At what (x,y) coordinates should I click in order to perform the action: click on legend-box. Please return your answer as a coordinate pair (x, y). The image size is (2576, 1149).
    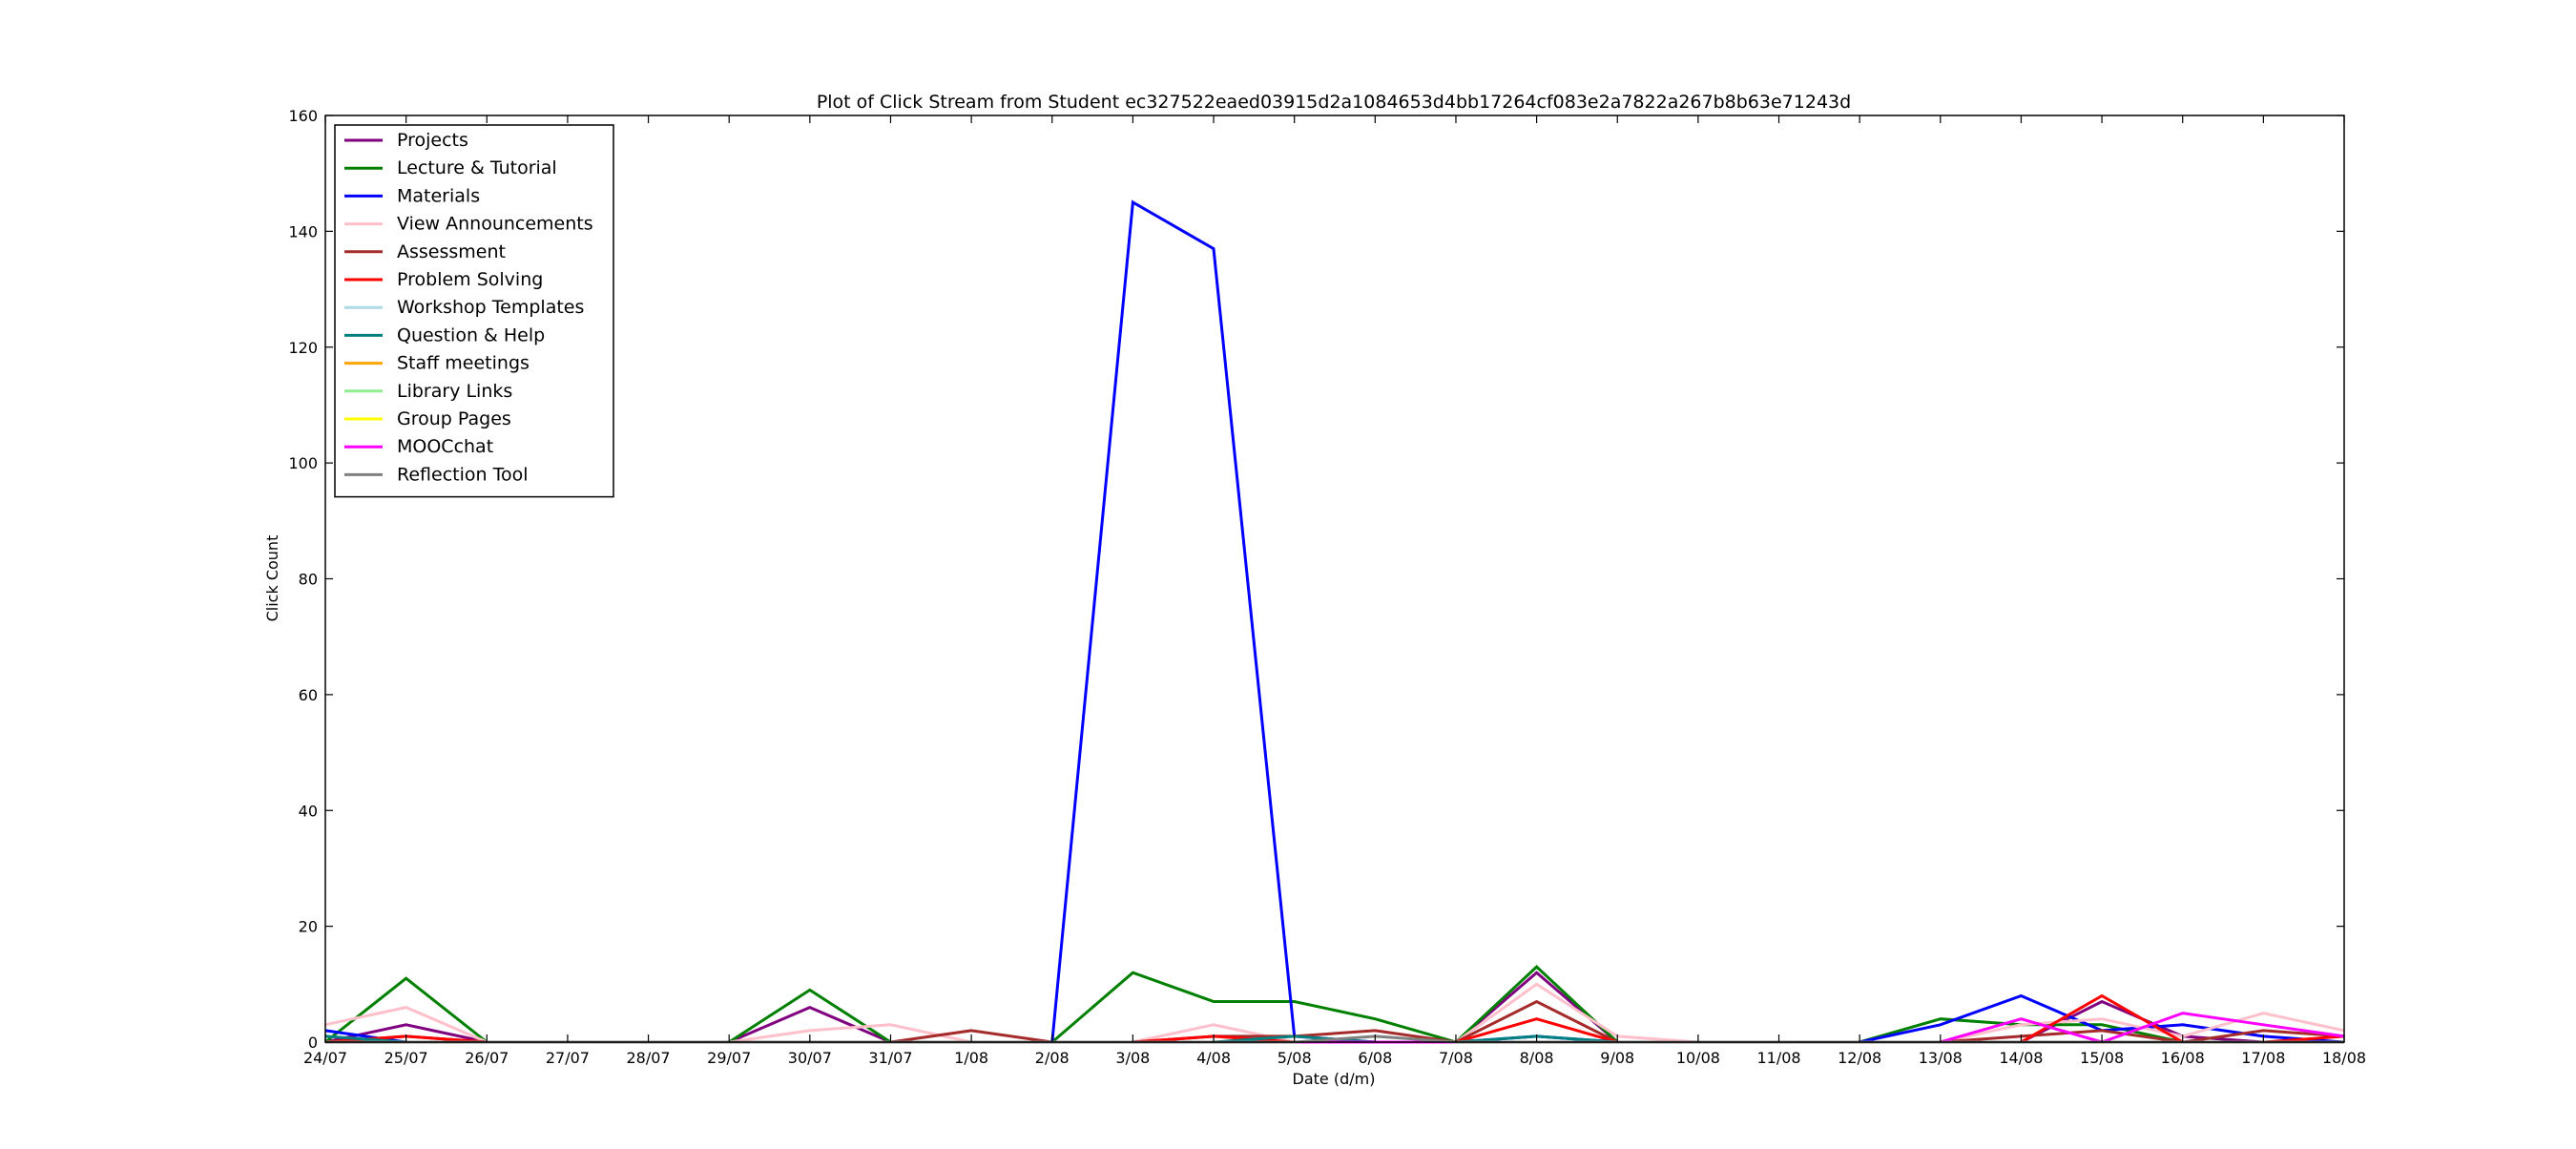
    Looking at the image, I should click on (474, 311).